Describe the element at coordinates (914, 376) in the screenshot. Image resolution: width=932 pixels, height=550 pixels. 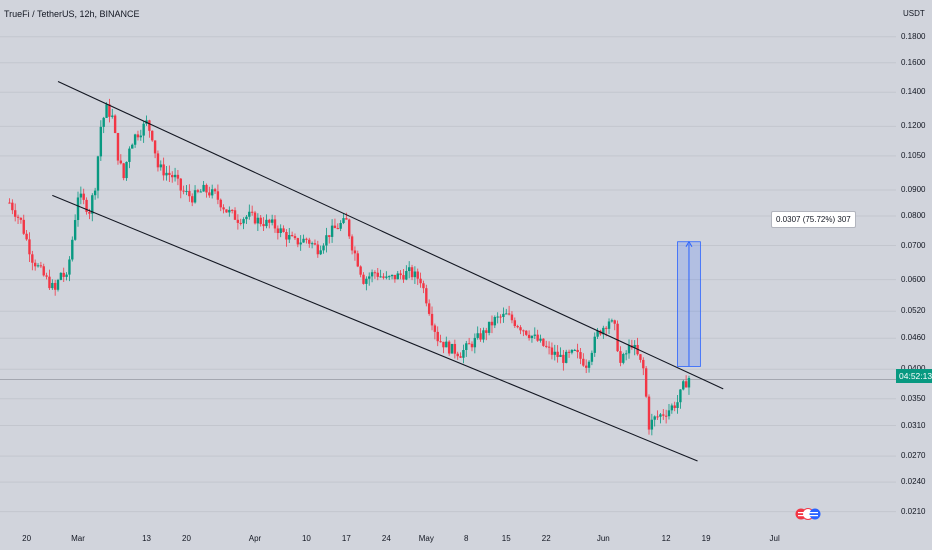
I see `current-price-label: 04:52:13` at that location.